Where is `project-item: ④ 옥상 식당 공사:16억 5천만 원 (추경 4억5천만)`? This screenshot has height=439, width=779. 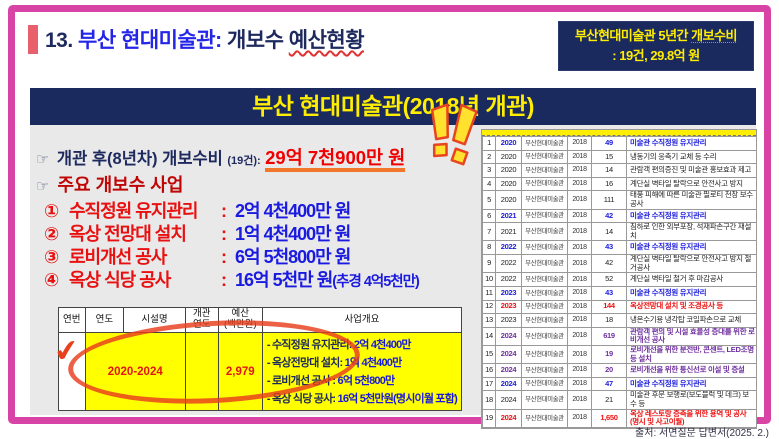
project-item: ④ 옥상 식당 공사:16억 5천만 원 (추경 4억5천만) is located at coordinates (232, 278).